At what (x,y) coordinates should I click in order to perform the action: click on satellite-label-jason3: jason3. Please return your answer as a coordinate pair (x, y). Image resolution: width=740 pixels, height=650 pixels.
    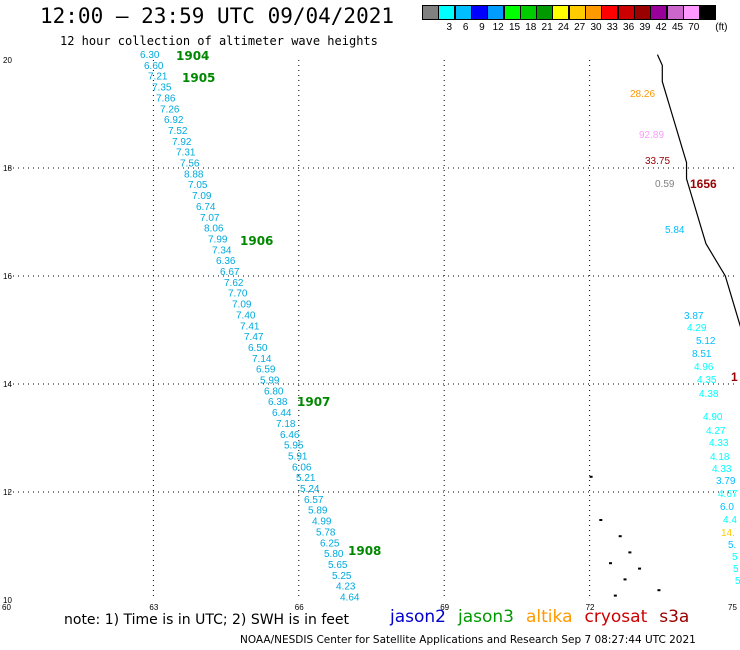
    Looking at the image, I should click on (486, 617).